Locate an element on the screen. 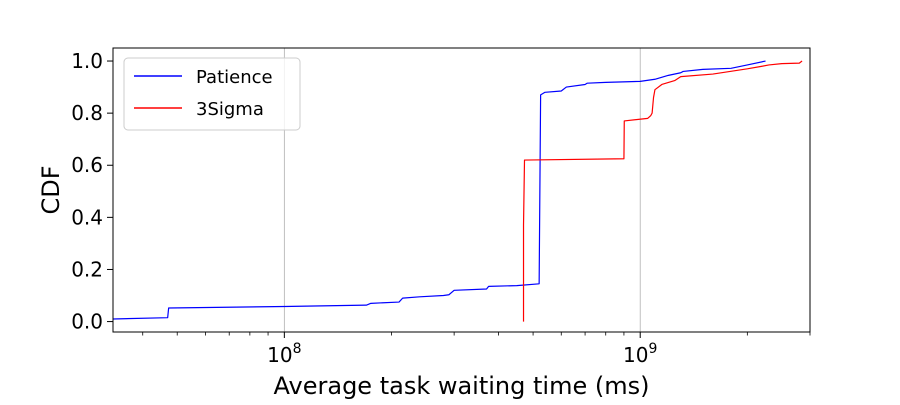 This screenshot has height=405, width=900. x-tick-label: 10⁸ is located at coordinates (284, 354).